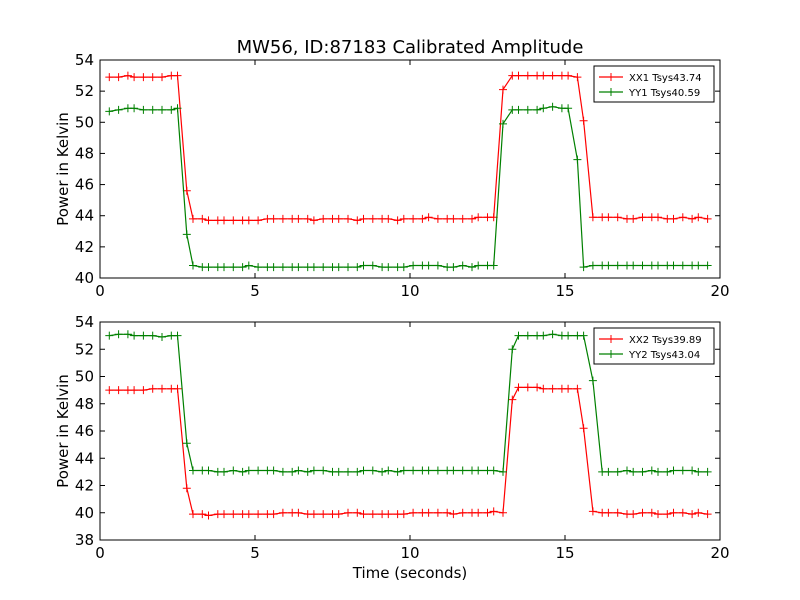 This screenshot has height=600, width=800. Describe the element at coordinates (719, 291) in the screenshot. I see `x-tick-label: 20` at that location.